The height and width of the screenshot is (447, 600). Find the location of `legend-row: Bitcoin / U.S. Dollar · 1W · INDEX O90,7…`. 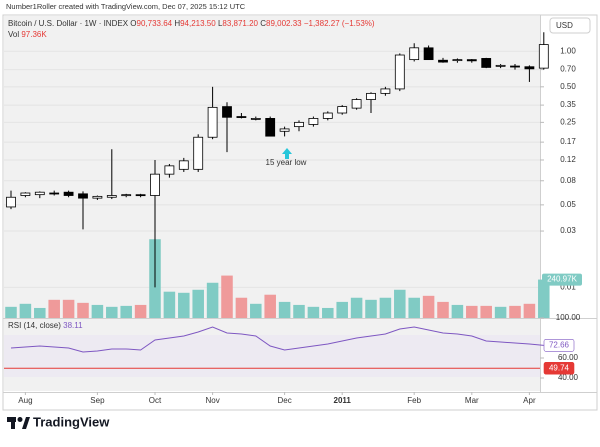

legend-row: Bitcoin / U.S. Dollar · 1W · INDEX O90,7… is located at coordinates (191, 23).